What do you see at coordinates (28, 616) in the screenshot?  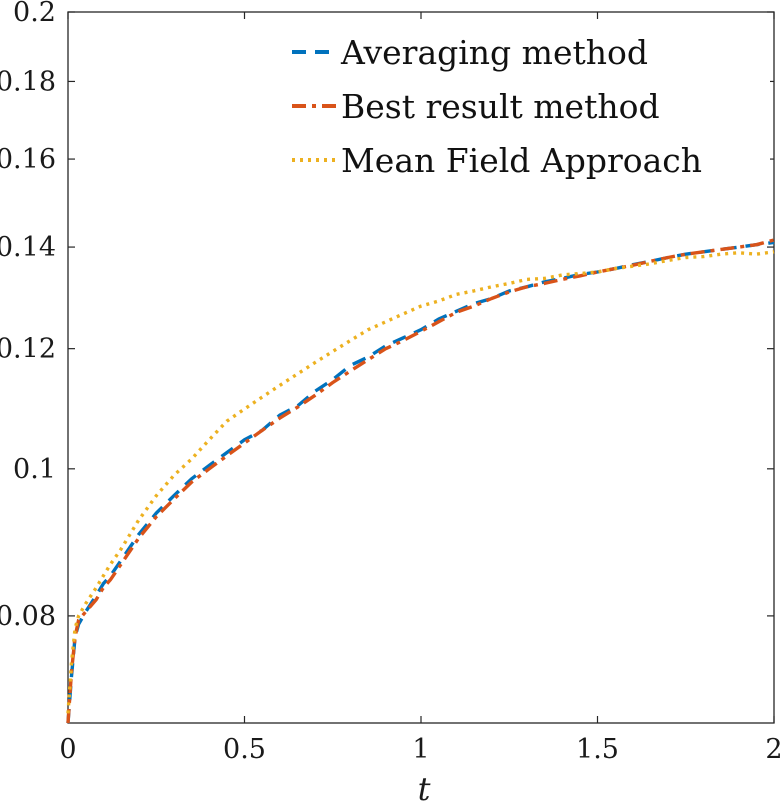 I see `y-tick-label: 0.08` at bounding box center [28, 616].